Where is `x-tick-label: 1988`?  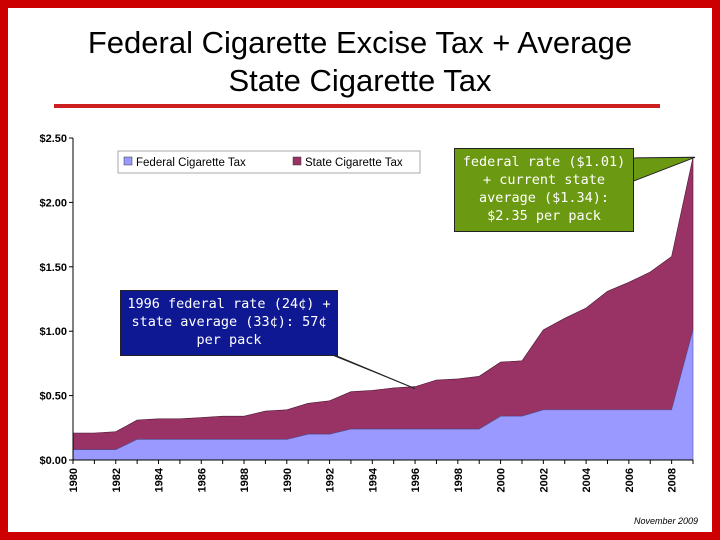
x-tick-label: 1988 is located at coordinates (245, 480).